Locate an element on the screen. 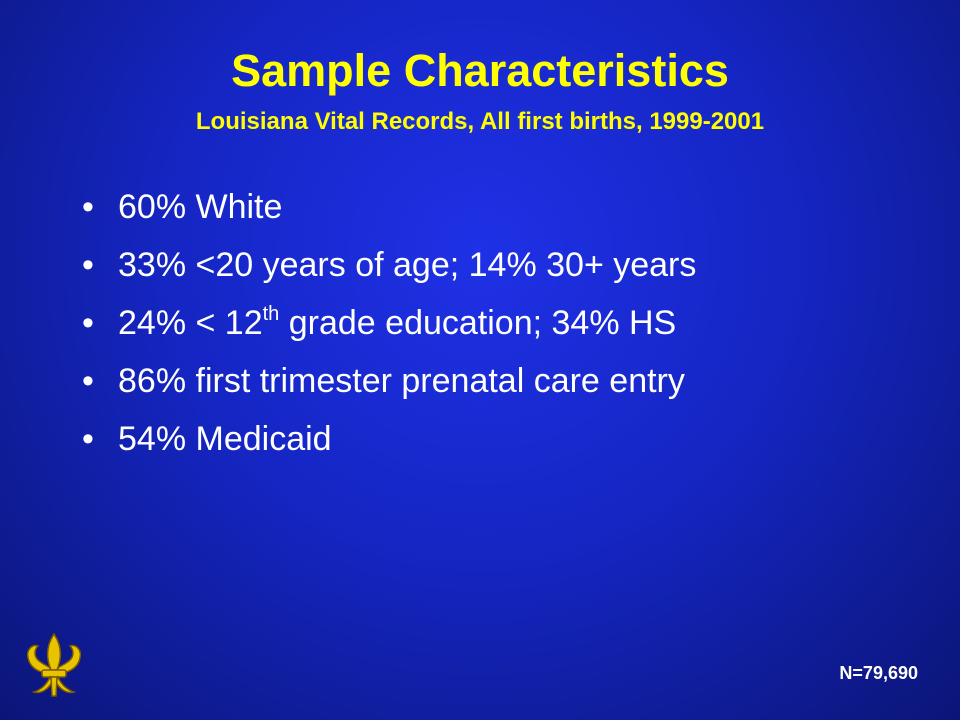 This screenshot has height=720, width=960. bullet-item: • 33% <20 years of age; 14% 30+ years is located at coordinates (389, 265).